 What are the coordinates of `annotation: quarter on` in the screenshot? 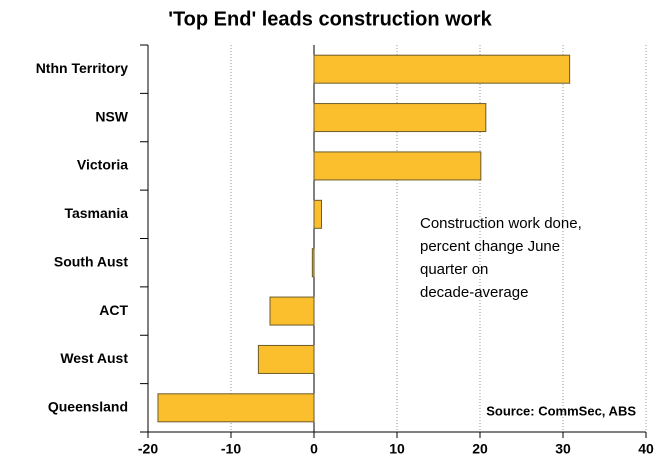 It's located at (454, 269).